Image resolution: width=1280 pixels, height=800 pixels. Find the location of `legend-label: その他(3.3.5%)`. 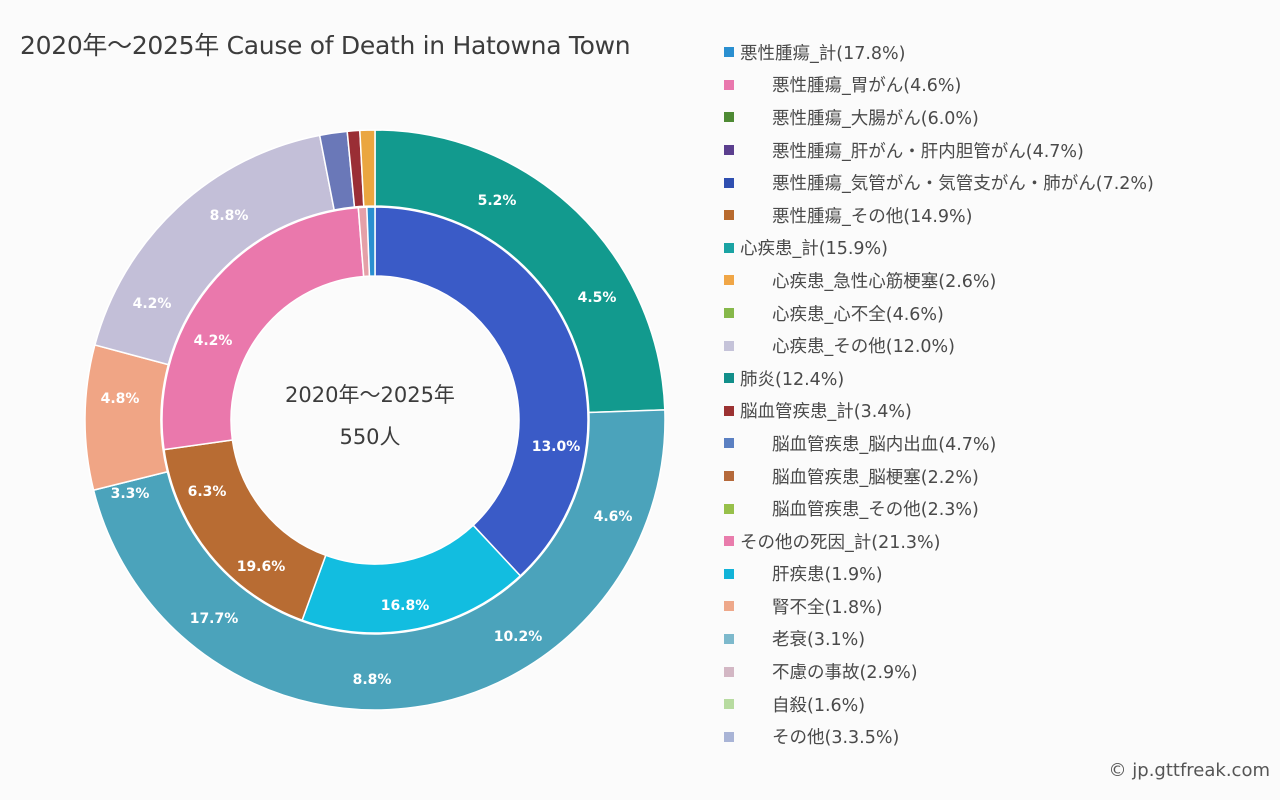

legend-label: その他(3.3.5%) is located at coordinates (836, 738).